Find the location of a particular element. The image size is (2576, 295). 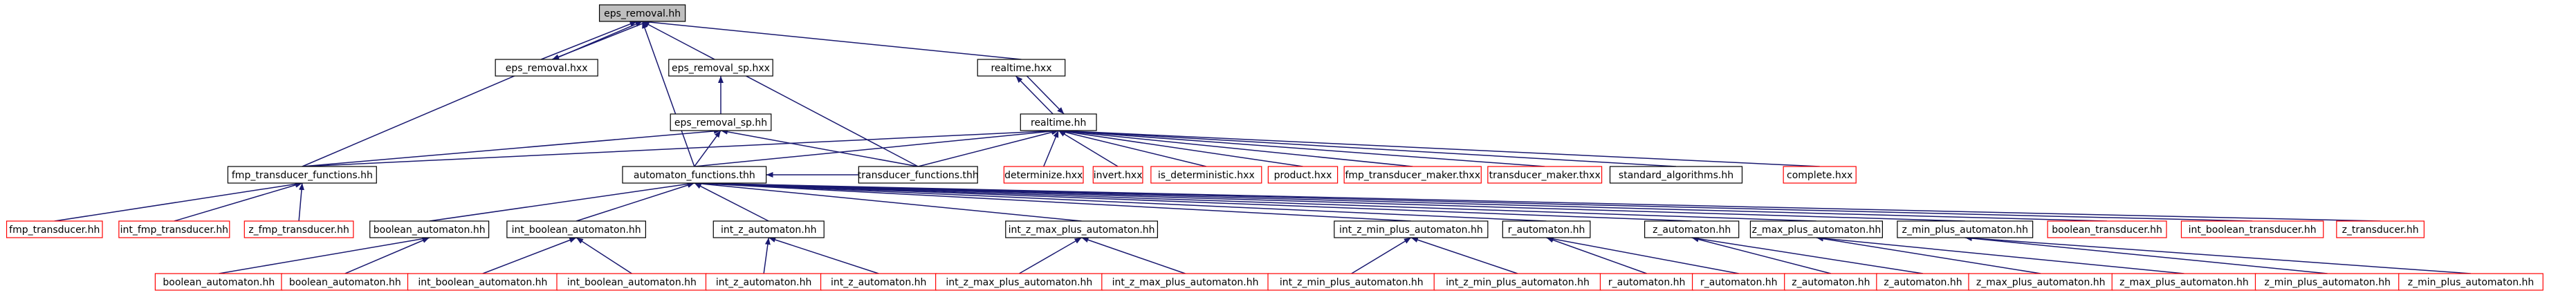

node-label: eps_removal_sp.hh is located at coordinates (720, 123).